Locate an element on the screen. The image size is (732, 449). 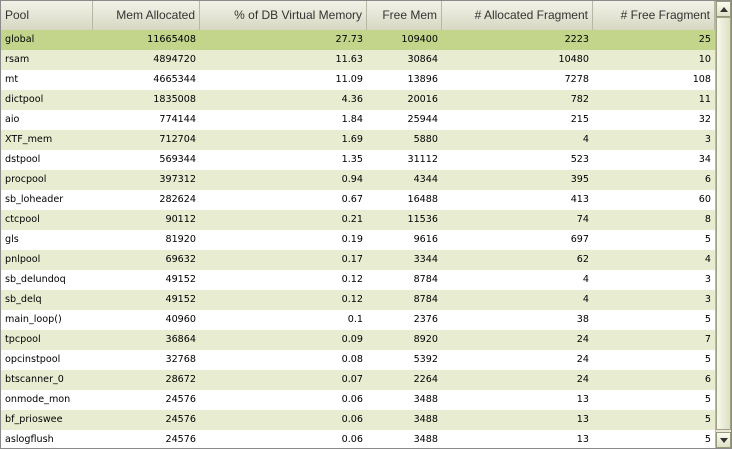
cell-pct-db-virtual-memory: 1.35 is located at coordinates (352, 159).